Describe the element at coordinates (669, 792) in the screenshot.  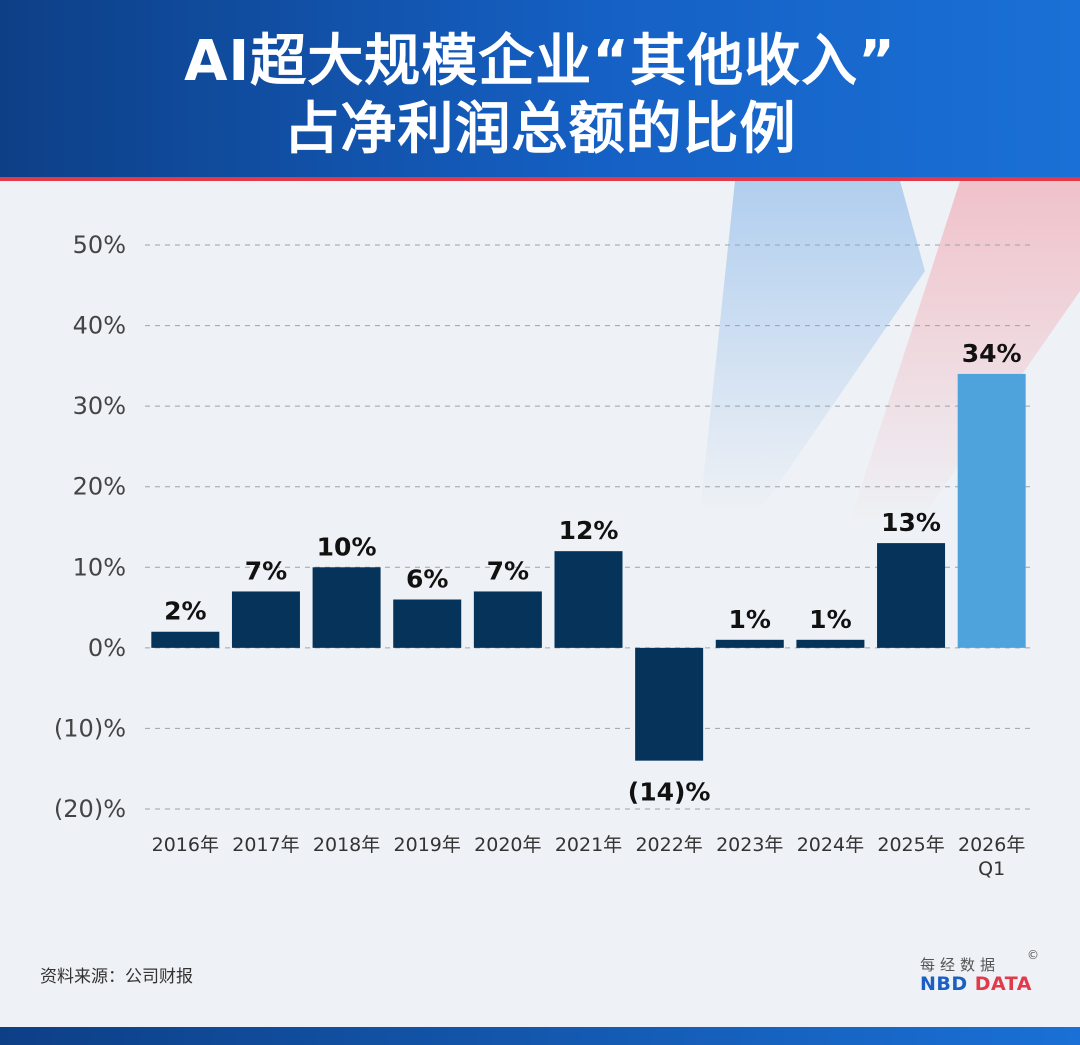
I see `data-label: (14)%` at that location.